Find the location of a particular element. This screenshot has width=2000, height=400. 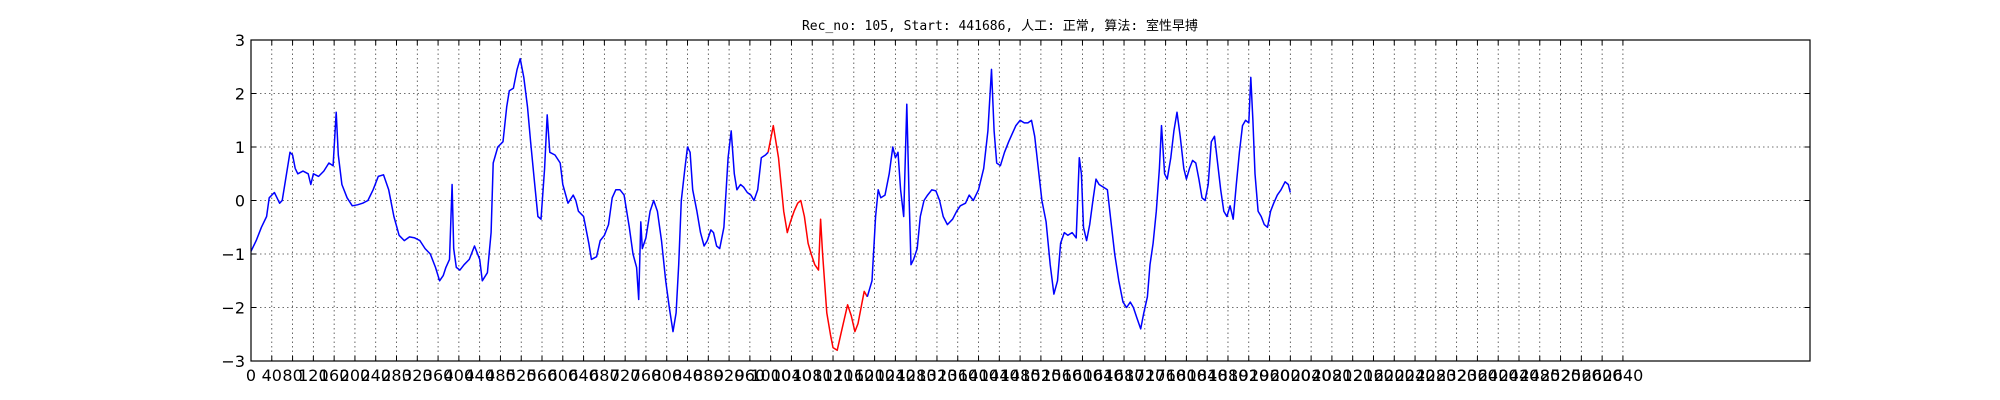

x-tick-label: 960 is located at coordinates (750, 375).